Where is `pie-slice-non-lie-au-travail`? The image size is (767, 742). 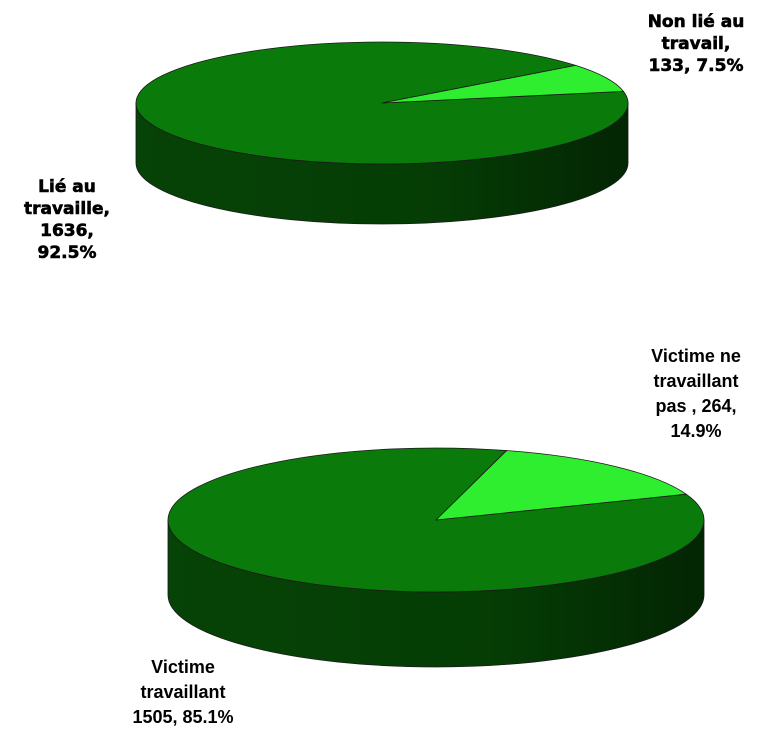 pie-slice-non-lie-au-travail is located at coordinates (502, 84).